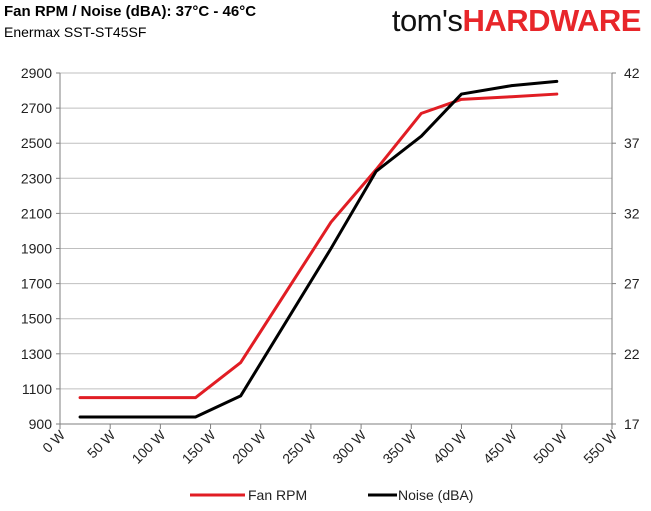  What do you see at coordinates (550, 446) in the screenshot?
I see `x-tick-label: 500 W` at bounding box center [550, 446].